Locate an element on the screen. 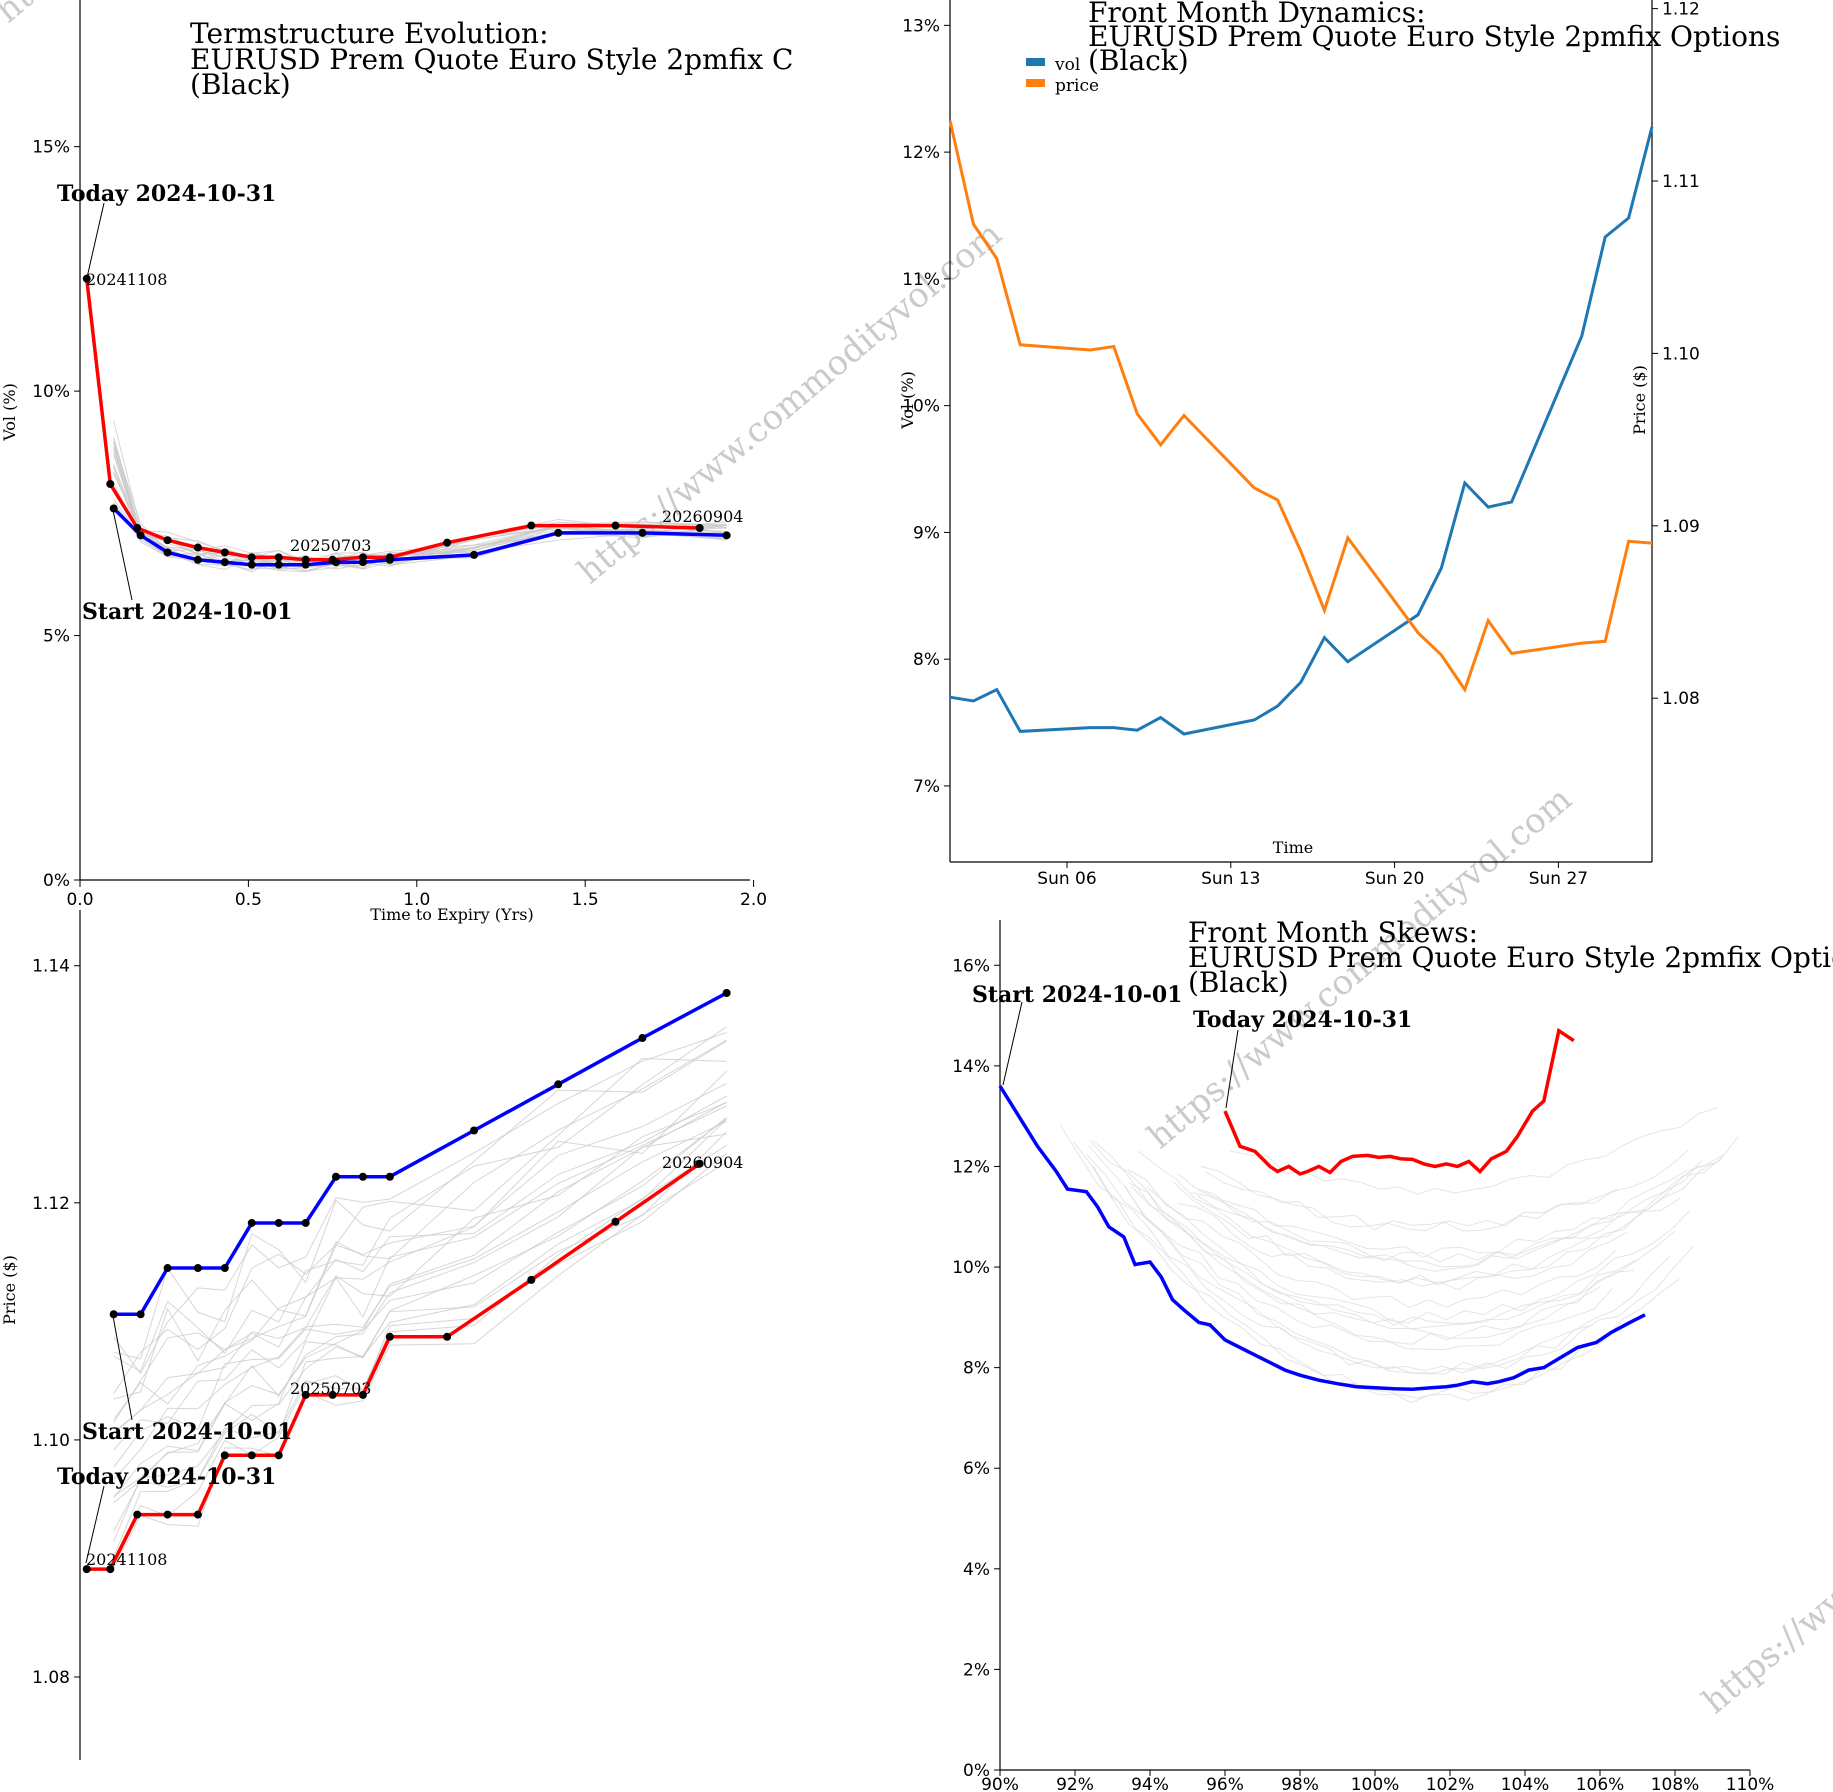 The height and width of the screenshot is (1792, 1833). front-x-tick-label: Sun 20 is located at coordinates (1394, 879).